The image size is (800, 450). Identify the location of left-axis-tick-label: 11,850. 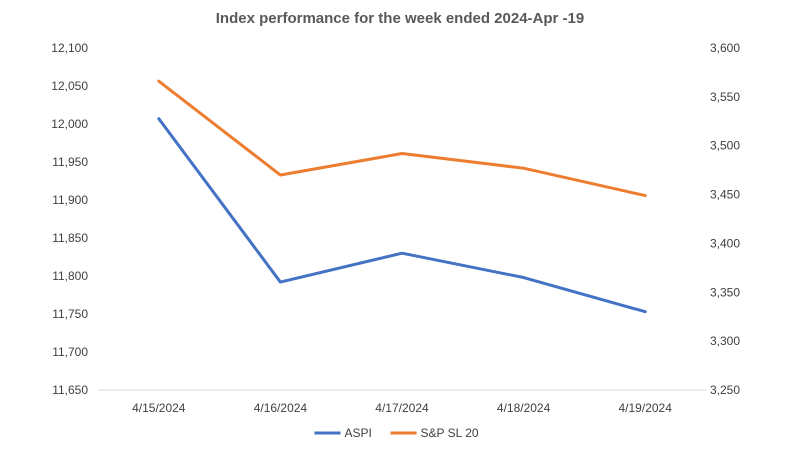
(70, 238).